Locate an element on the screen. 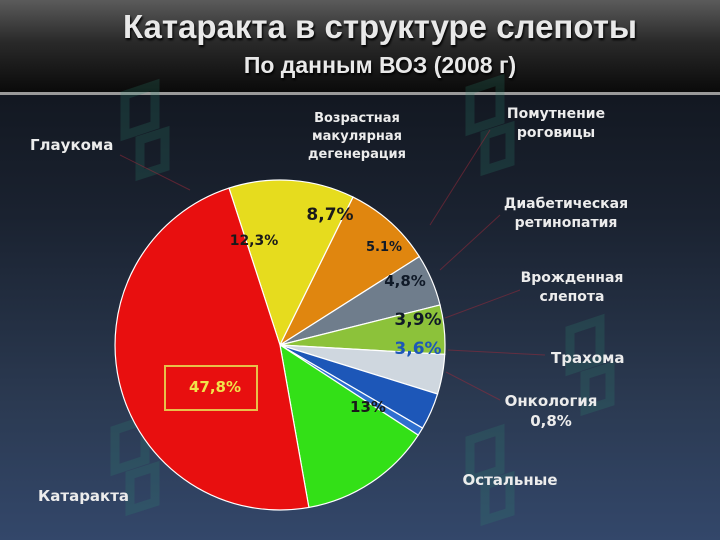 Image resolution: width=720 pixels, height=540 pixels. category-label-trachoma: Трахома is located at coordinates (587, 358).